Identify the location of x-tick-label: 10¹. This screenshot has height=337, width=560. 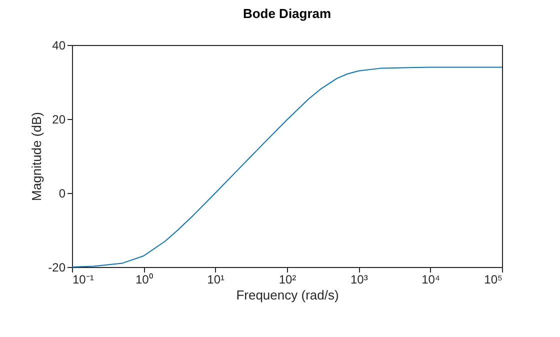
(216, 279).